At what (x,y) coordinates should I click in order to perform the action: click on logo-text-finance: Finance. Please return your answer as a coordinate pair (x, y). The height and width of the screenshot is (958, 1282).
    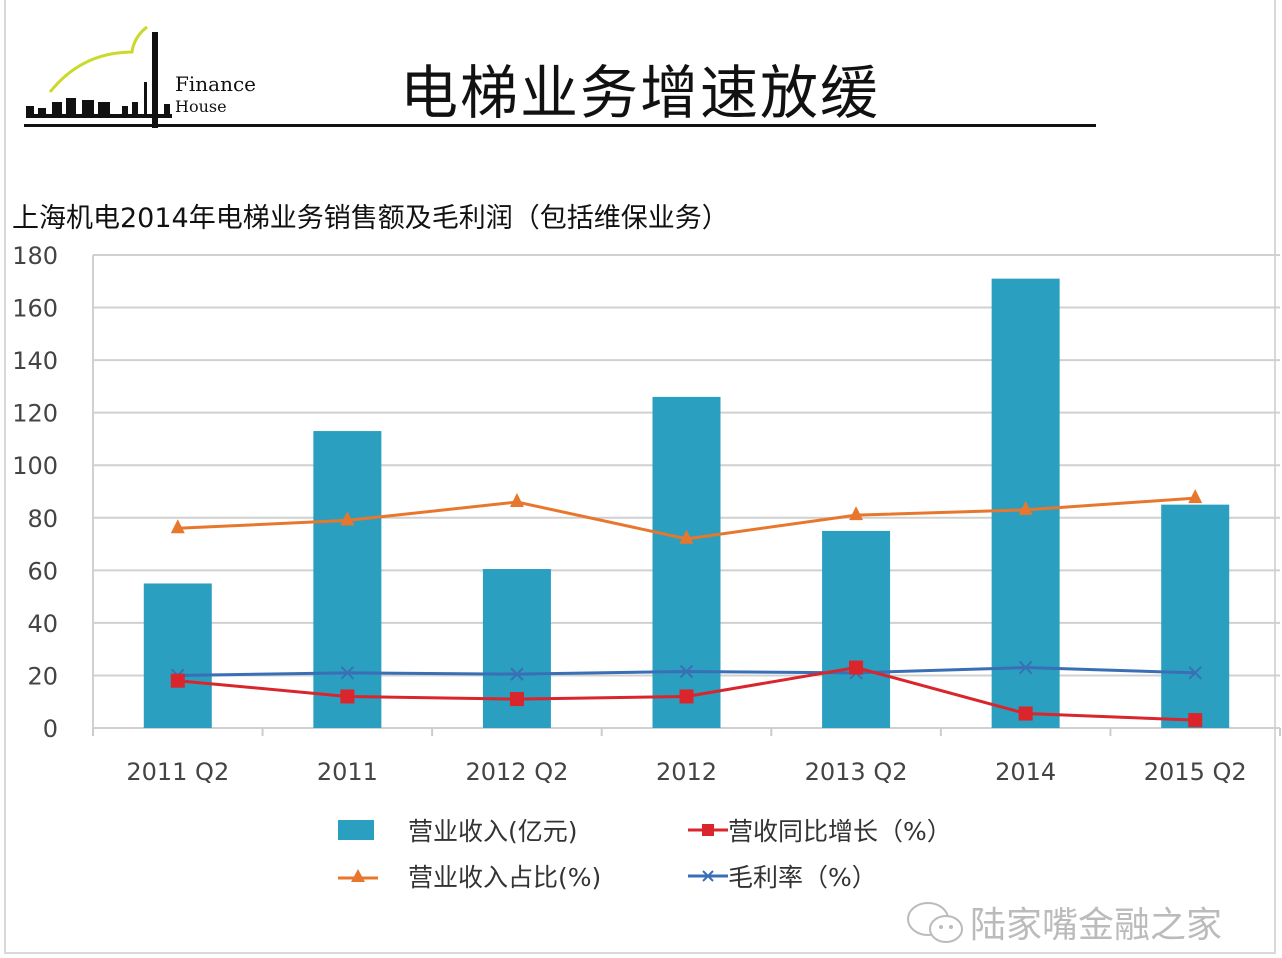
    Looking at the image, I should click on (215, 84).